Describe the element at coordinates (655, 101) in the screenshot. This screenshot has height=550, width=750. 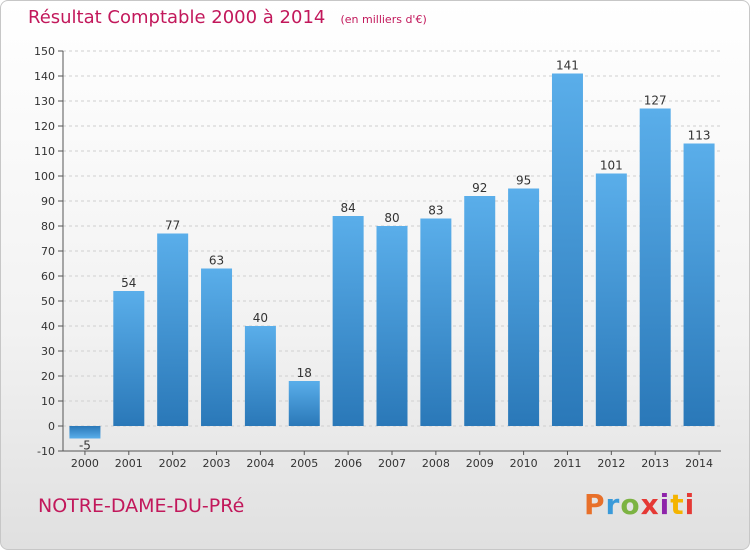
I see `data-label: 127` at that location.